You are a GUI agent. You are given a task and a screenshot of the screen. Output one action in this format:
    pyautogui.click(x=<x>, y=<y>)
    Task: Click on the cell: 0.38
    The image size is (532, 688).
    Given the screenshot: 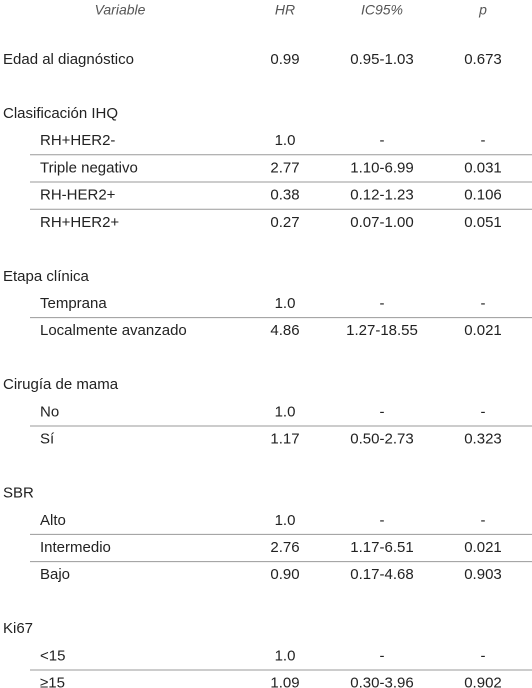 What is the action you would take?
    pyautogui.click(x=284, y=195)
    